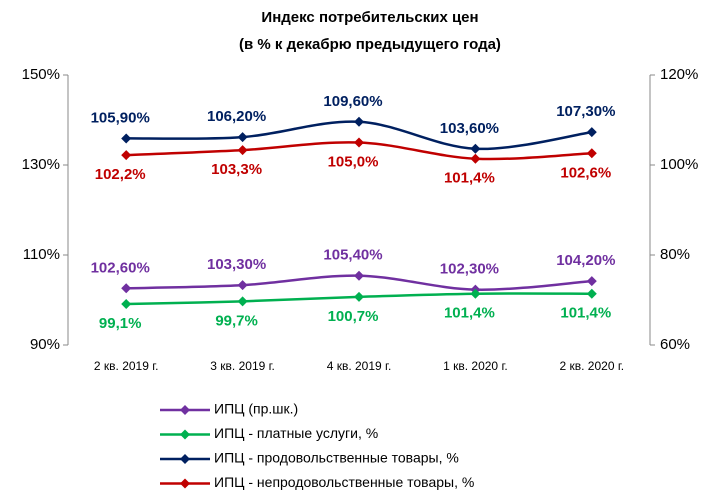  What do you see at coordinates (352, 255) in the screenshot?
I see `value-label: 105,40%` at bounding box center [352, 255].